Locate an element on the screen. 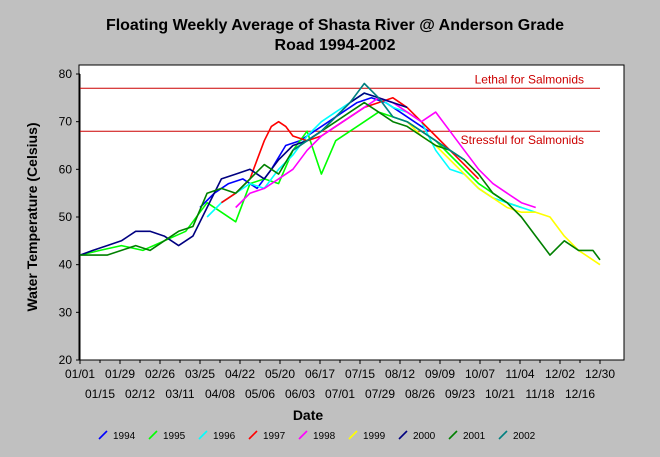  chart-title-line-2: Road 1994-2002 is located at coordinates (335, 45).